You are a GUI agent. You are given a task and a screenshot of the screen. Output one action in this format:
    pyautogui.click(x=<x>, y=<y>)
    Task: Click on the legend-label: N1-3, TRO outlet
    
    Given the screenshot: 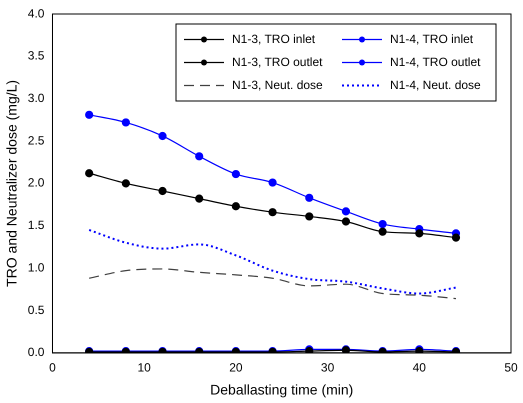 What is the action you would take?
    pyautogui.click(x=278, y=61)
    